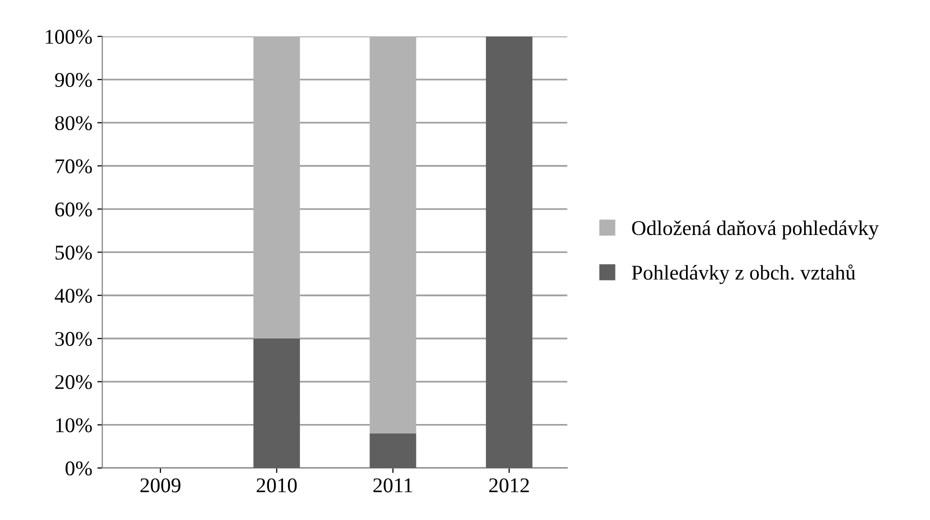 The width and height of the screenshot is (930, 520). I want to click on x-tick-label: 2011, so click(392, 485).